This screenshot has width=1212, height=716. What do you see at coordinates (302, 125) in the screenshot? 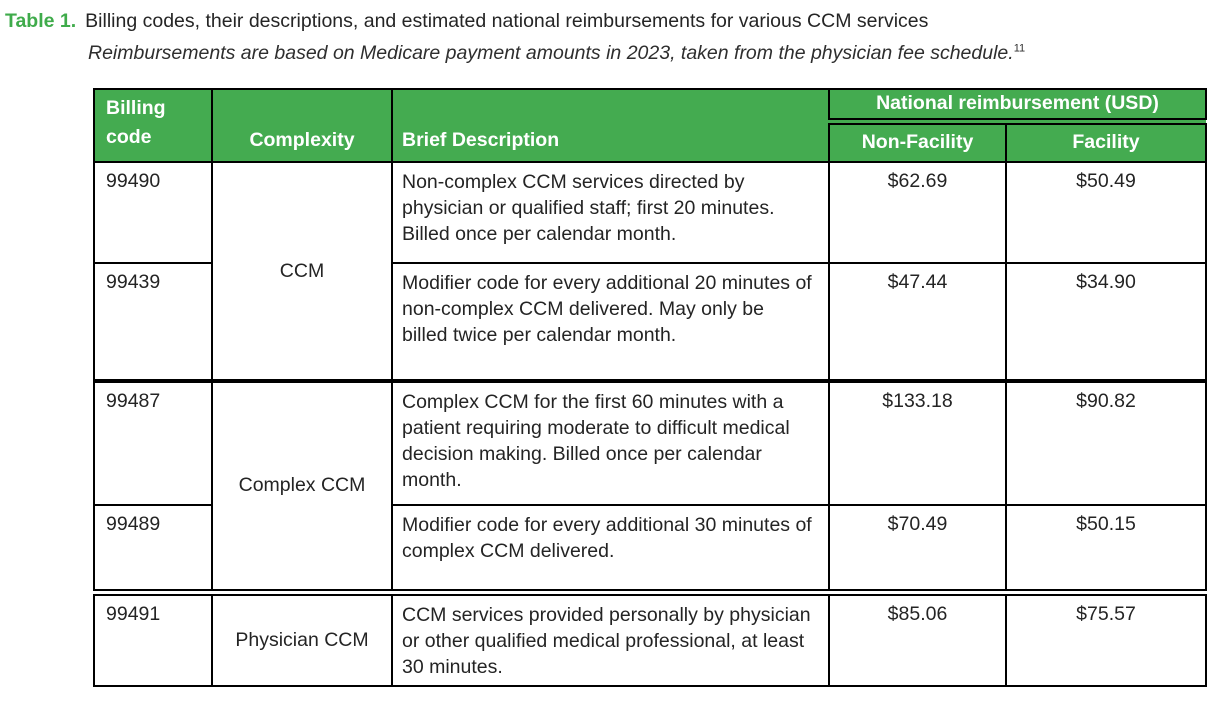
I see `header-complexity: Complexity` at bounding box center [302, 125].